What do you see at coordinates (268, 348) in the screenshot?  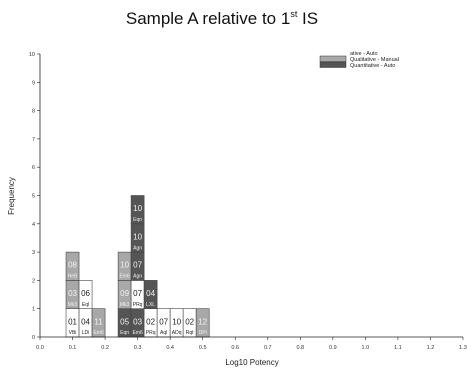 I see `x-tick-label: 0.7` at bounding box center [268, 348].